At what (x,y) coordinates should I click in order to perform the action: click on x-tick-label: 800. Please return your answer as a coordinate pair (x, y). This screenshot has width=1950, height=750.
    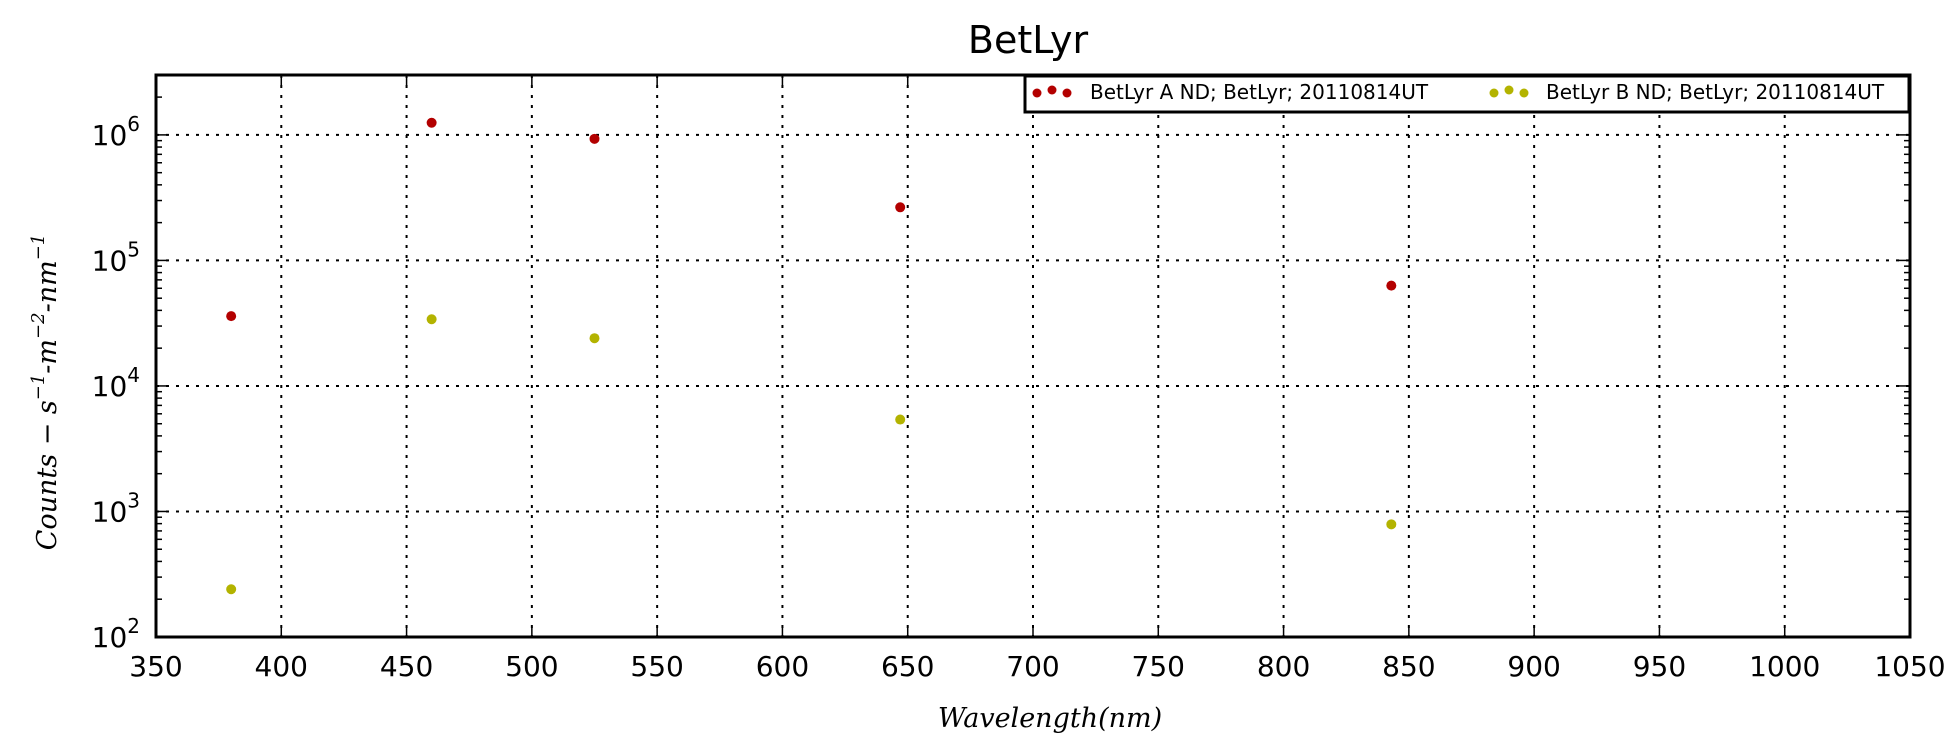
    Looking at the image, I should click on (1283, 666).